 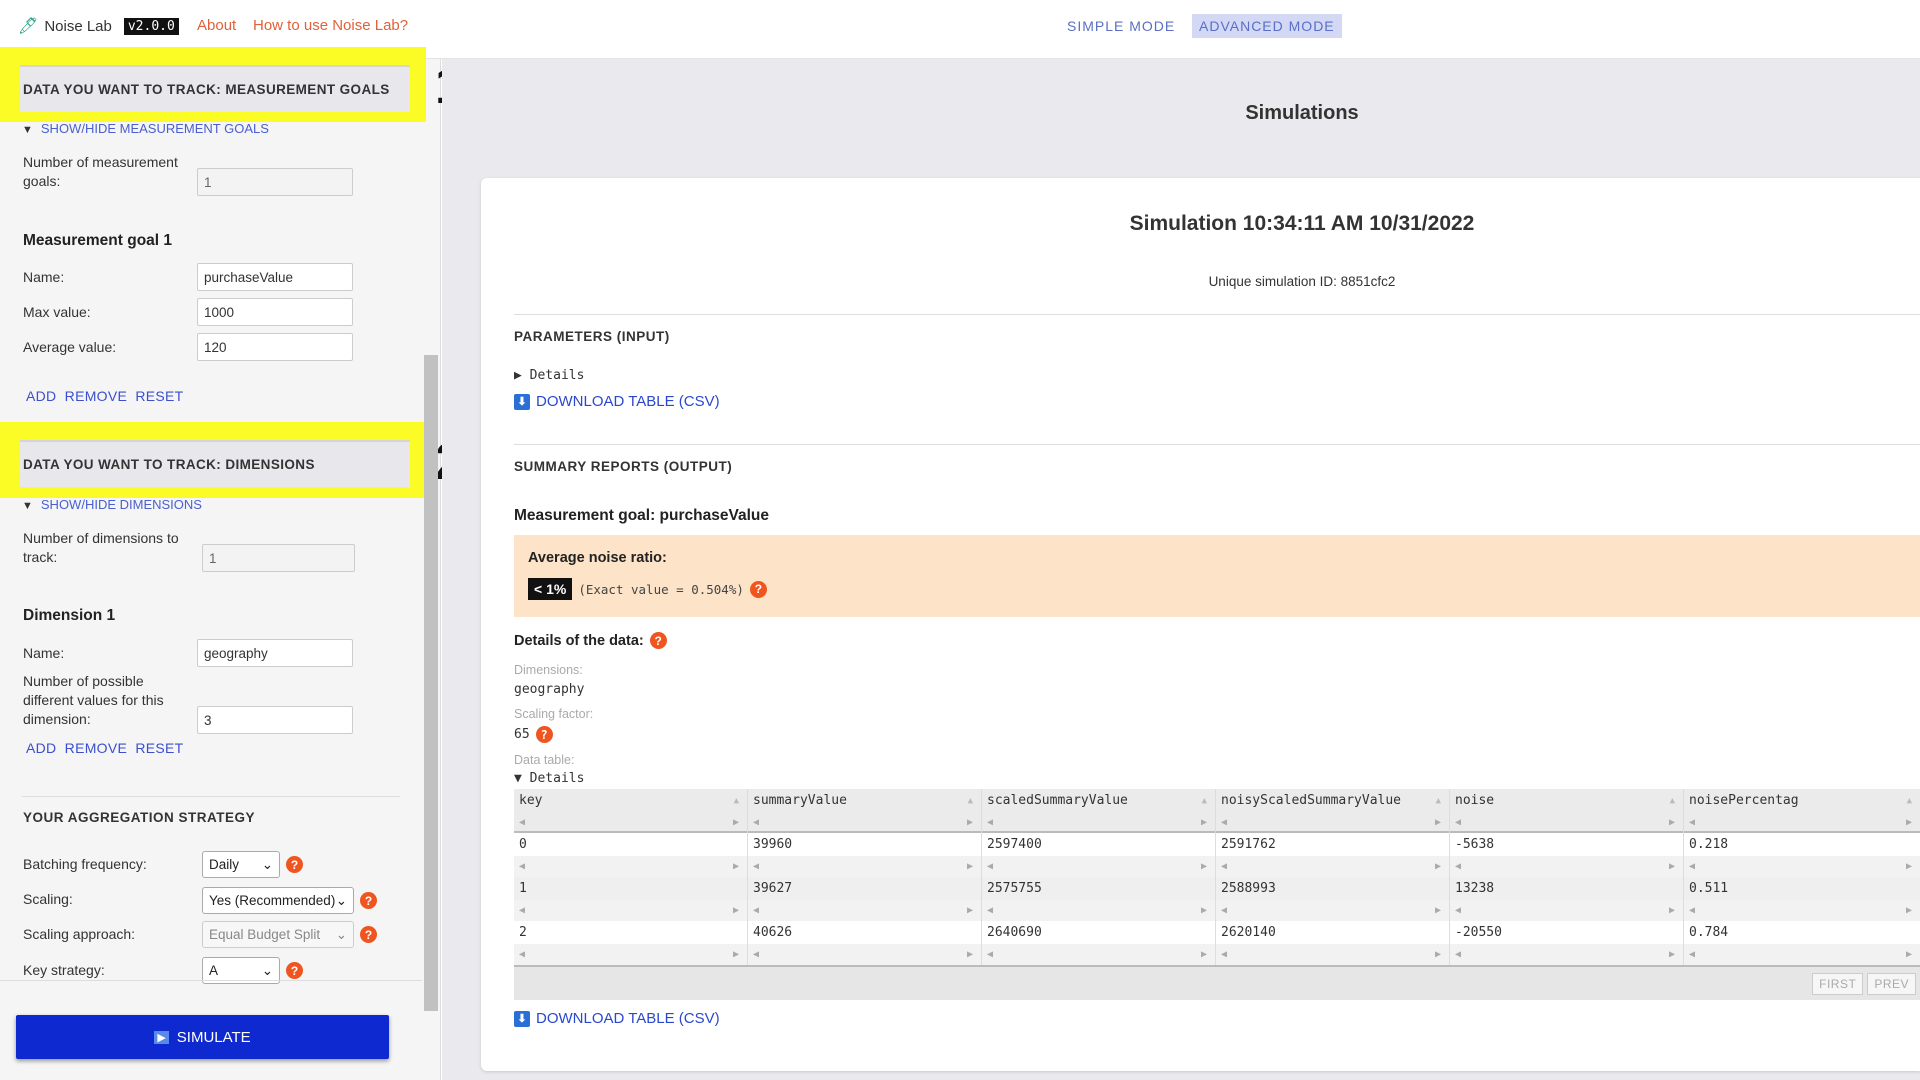 I want to click on parameters-details-toggle: ▶ Details, so click(x=549, y=375).